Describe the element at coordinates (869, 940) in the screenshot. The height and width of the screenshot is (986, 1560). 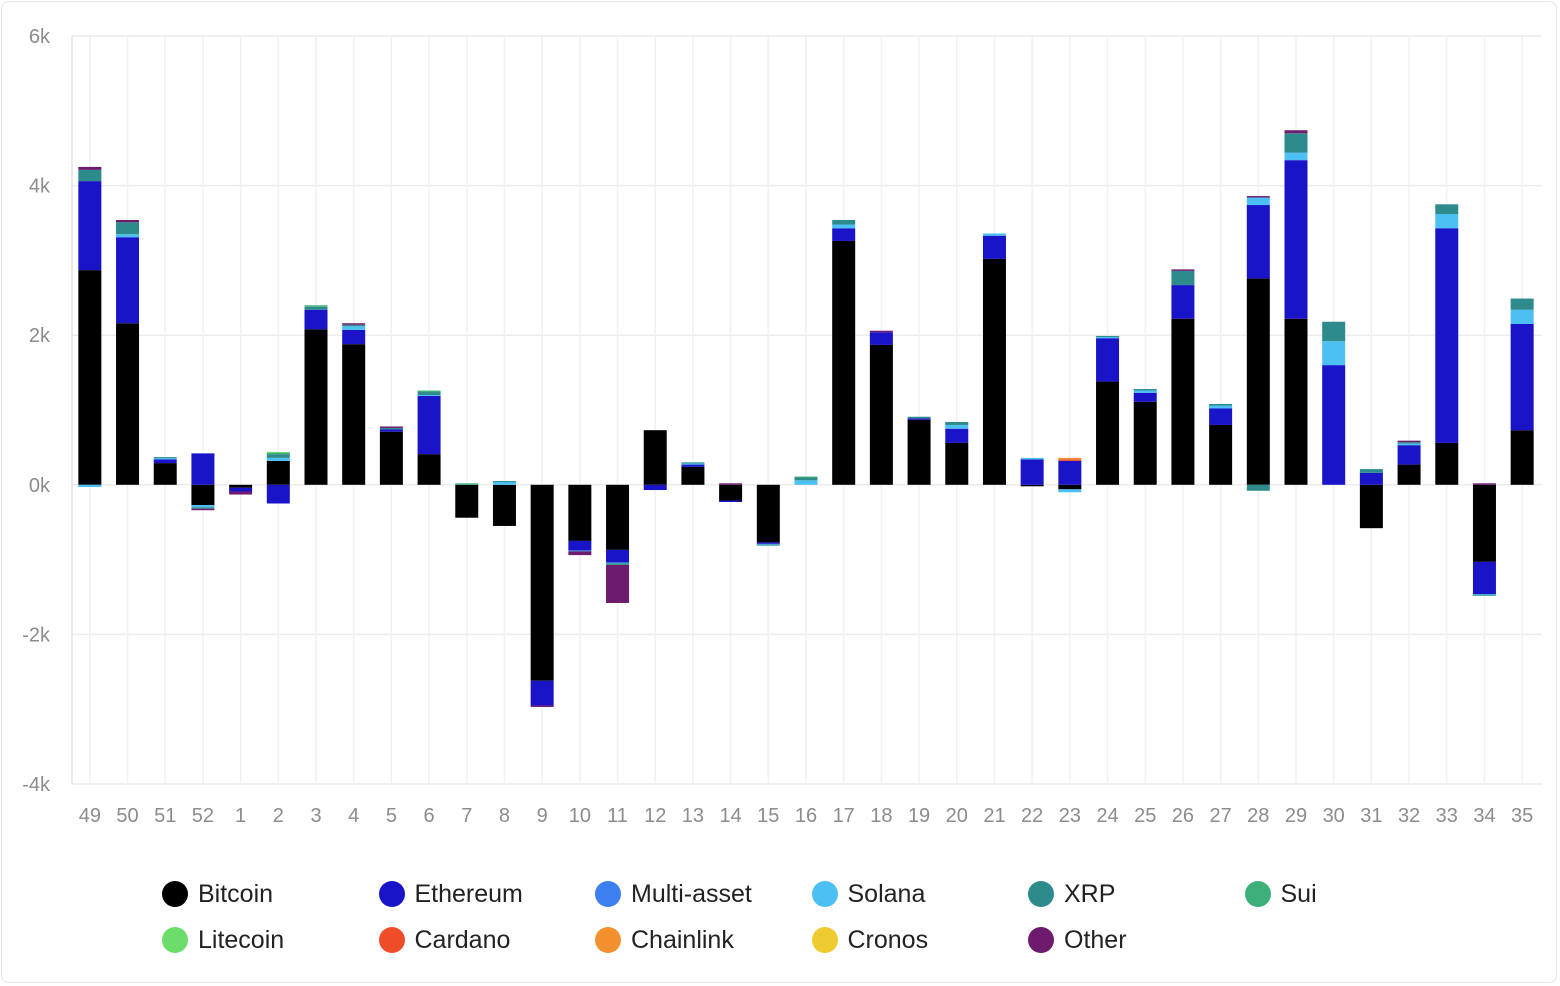
I see `legend-item-cronos: Cronos` at that location.